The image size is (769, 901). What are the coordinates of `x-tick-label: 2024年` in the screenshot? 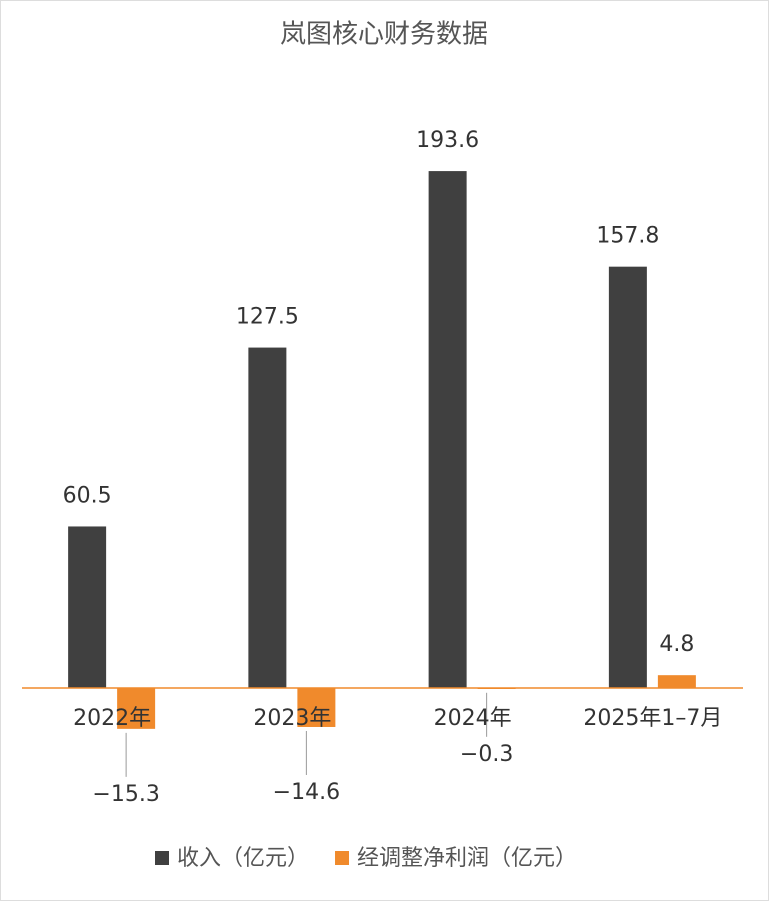 It's located at (473, 718).